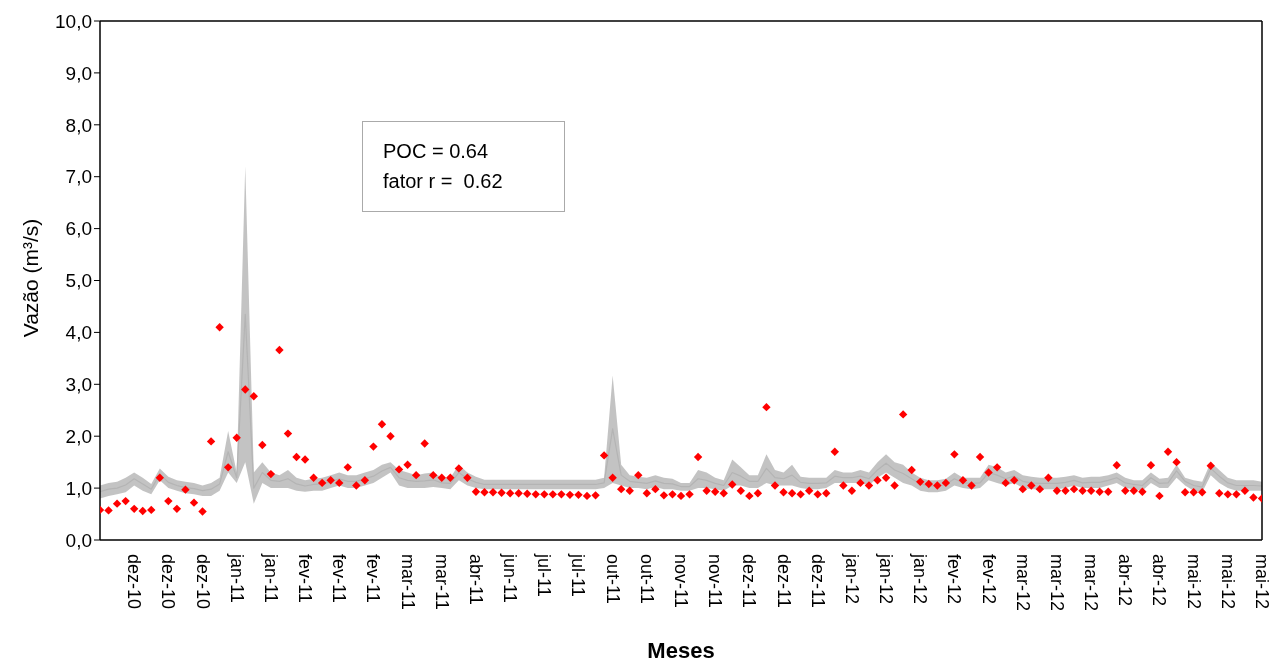 This screenshot has width=1285, height=668. Describe the element at coordinates (78, 73) in the screenshot. I see `y-tick-label: 9,0` at that location.